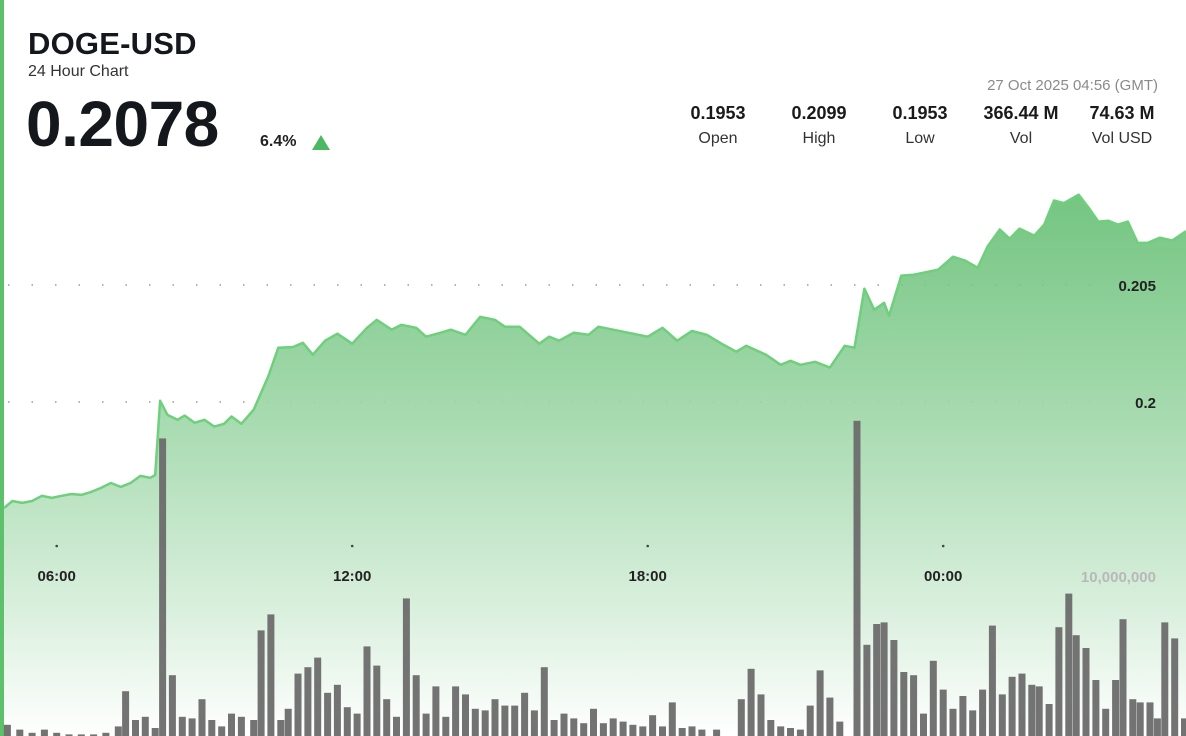  What do you see at coordinates (122, 124) in the screenshot?
I see `current-price: 0.2078` at bounding box center [122, 124].